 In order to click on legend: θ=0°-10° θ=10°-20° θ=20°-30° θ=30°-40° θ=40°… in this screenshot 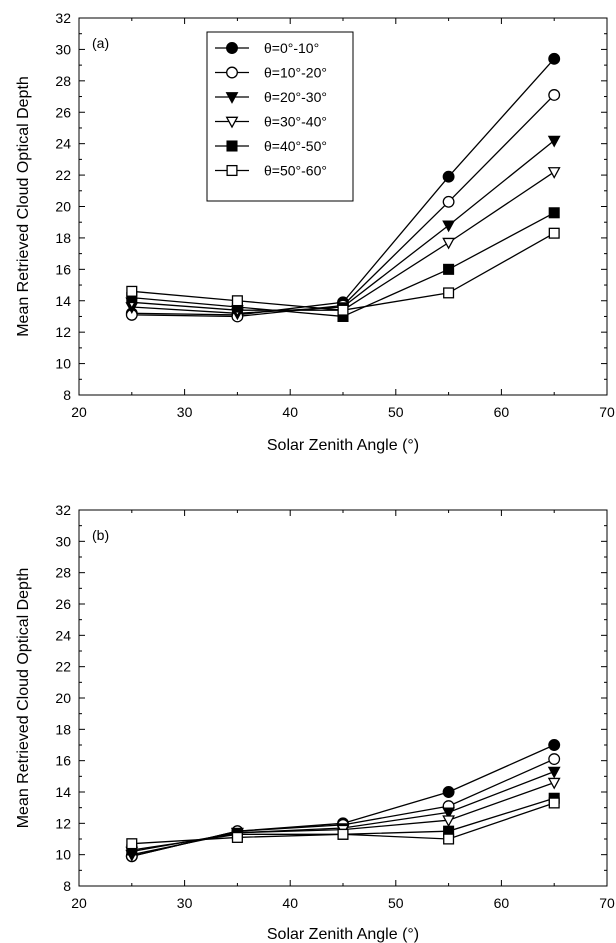, I will do `click(280, 116)`.